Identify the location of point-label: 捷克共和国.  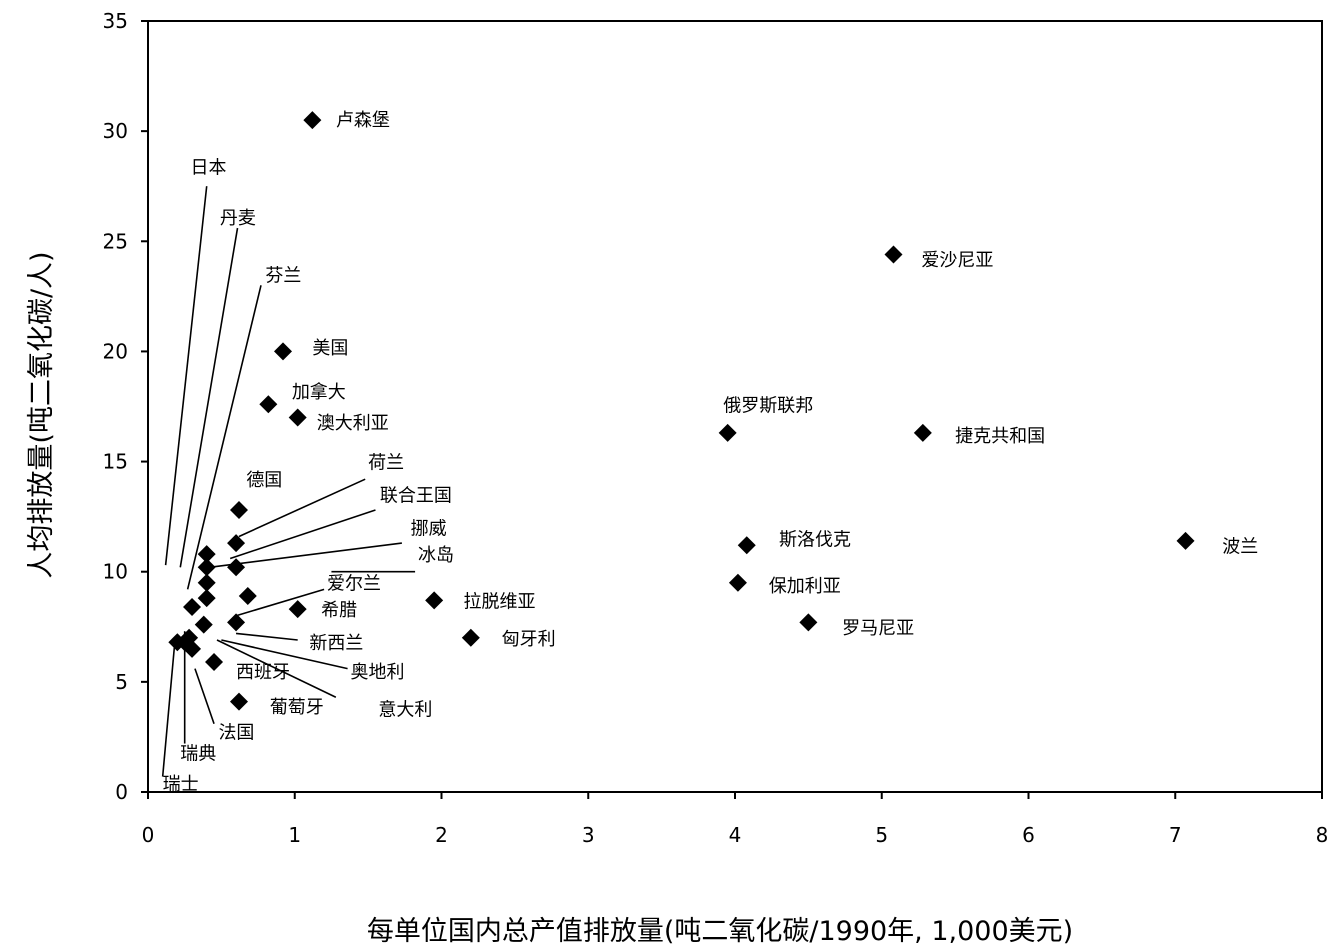
(1000, 436).